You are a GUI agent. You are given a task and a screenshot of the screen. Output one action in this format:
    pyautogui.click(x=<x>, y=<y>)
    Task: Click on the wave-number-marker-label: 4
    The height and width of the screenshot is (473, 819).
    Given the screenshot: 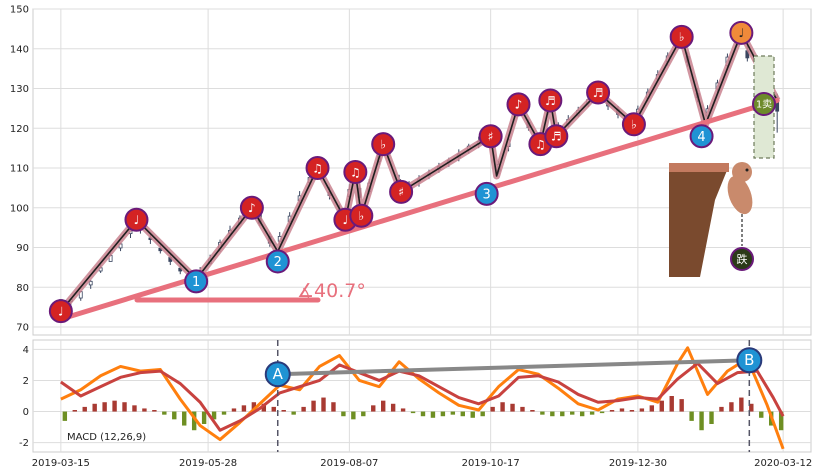 What is the action you would take?
    pyautogui.click(x=701, y=137)
    